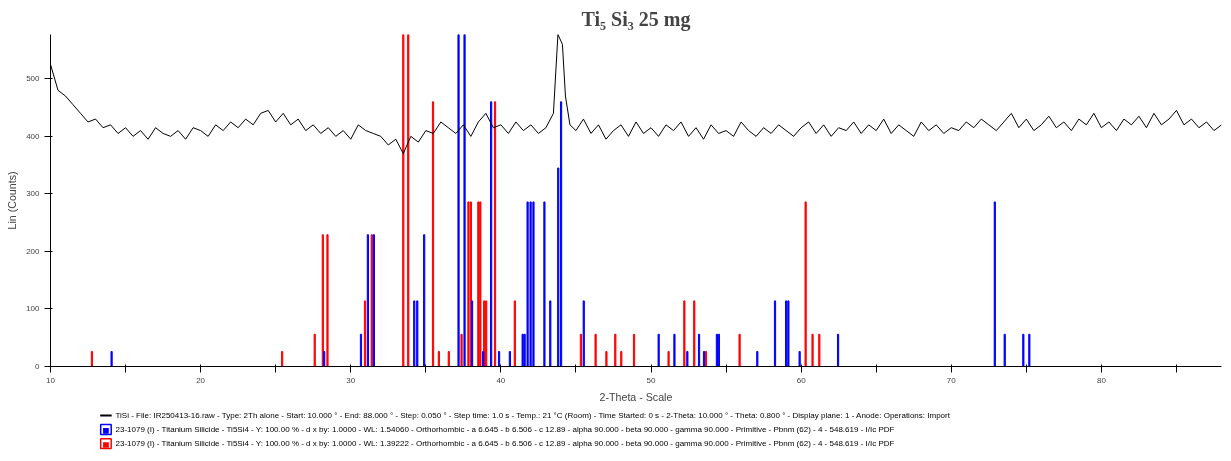 The width and height of the screenshot is (1231, 461). I want to click on x-tick-label: 30, so click(351, 380).